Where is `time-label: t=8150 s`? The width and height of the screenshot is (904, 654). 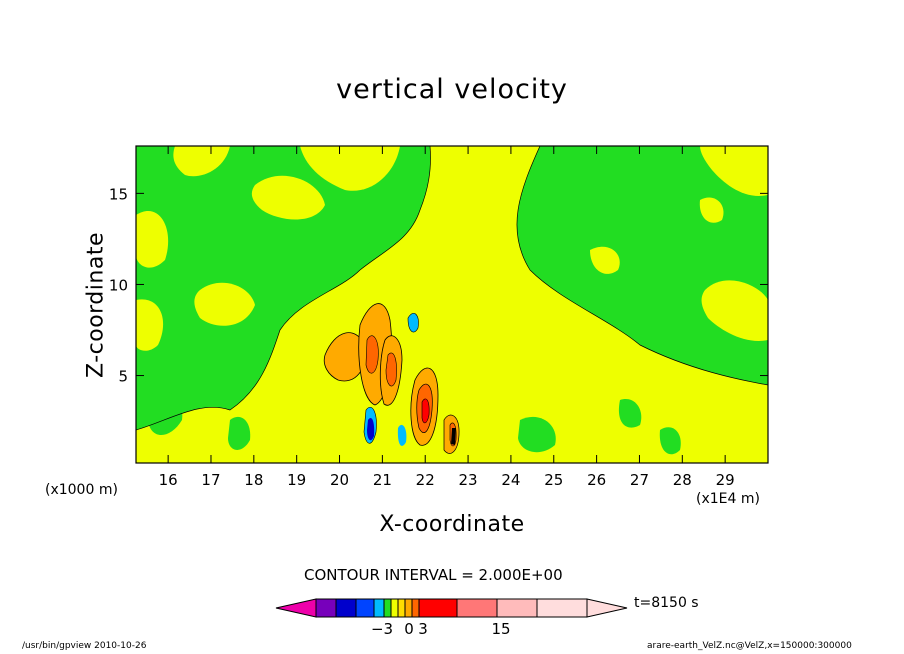 time-label: t=8150 s is located at coordinates (666, 603).